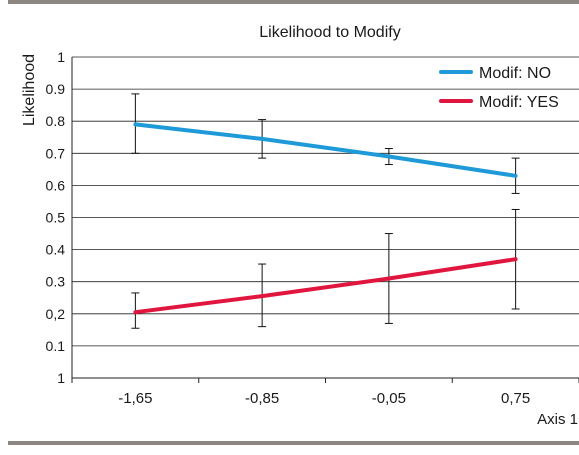  I want to click on y-tick-label: 0.9, so click(56, 89).